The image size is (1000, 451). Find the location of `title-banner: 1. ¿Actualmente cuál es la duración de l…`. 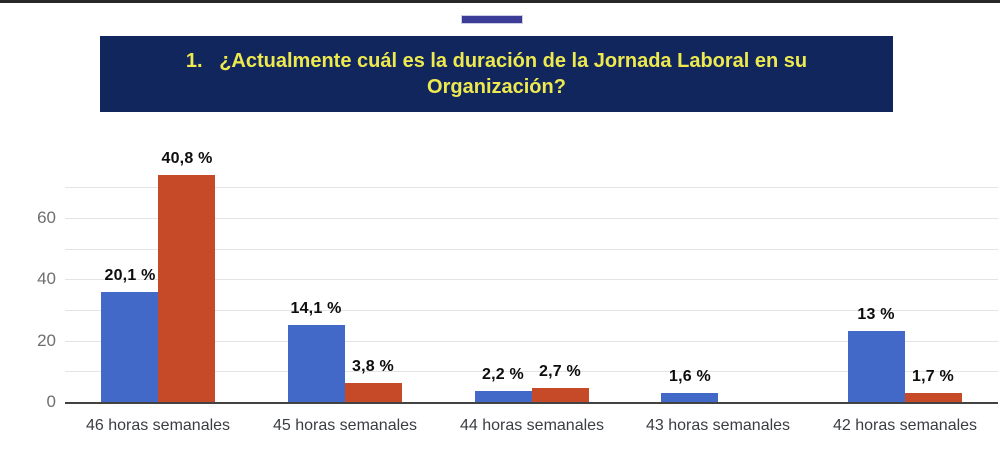

title-banner: 1. ¿Actualmente cuál es la duración de l… is located at coordinates (496, 74).